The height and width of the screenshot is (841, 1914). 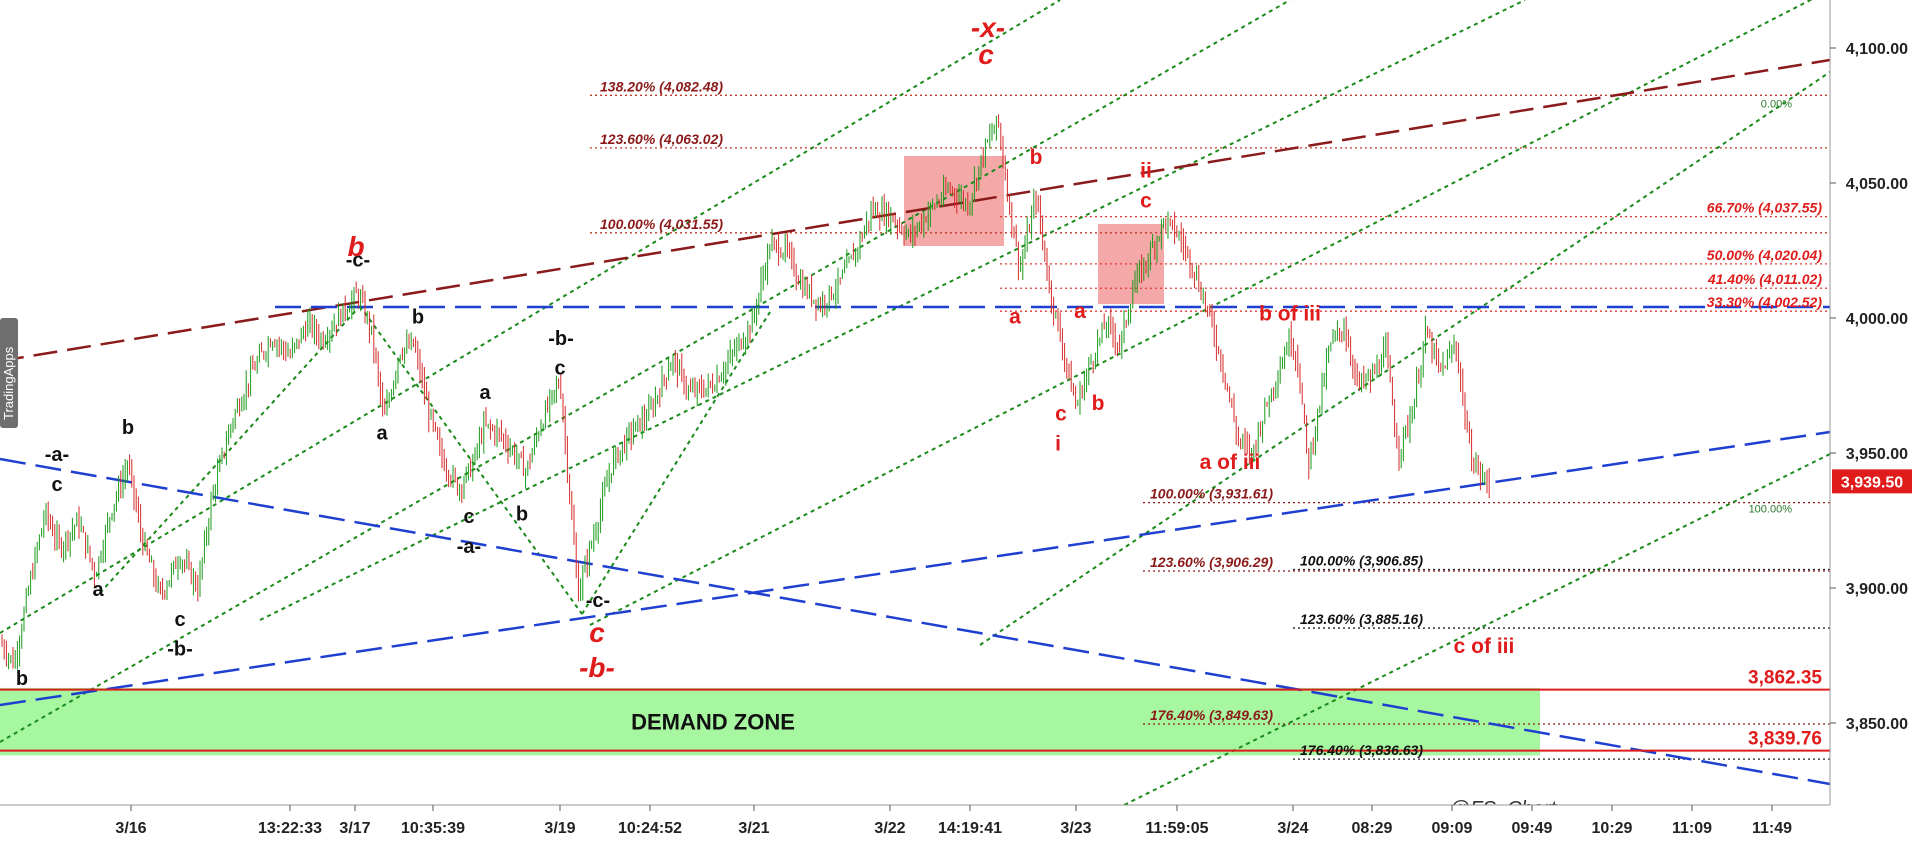 I want to click on time-axis-bg, so click(x=957, y=823).